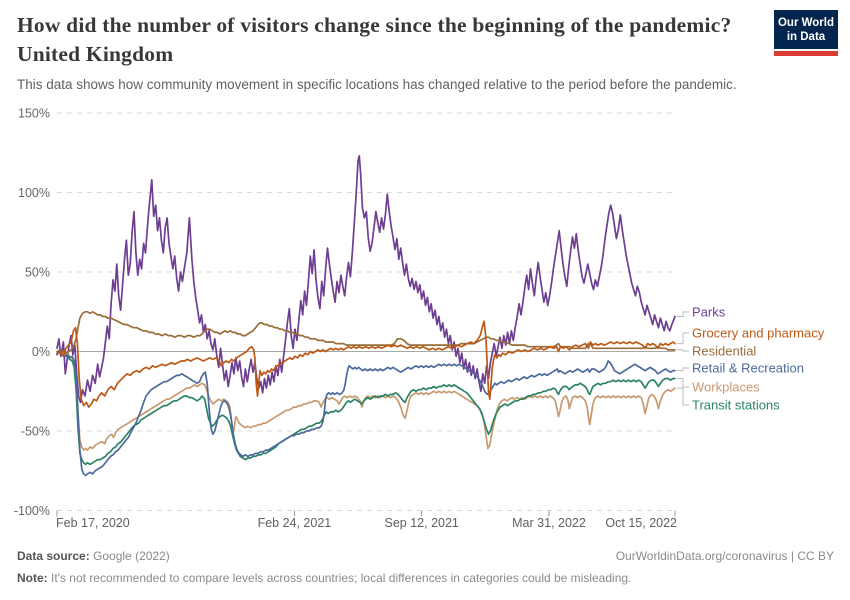  I want to click on legend-label-workplaces: Workplaces, so click(726, 387).